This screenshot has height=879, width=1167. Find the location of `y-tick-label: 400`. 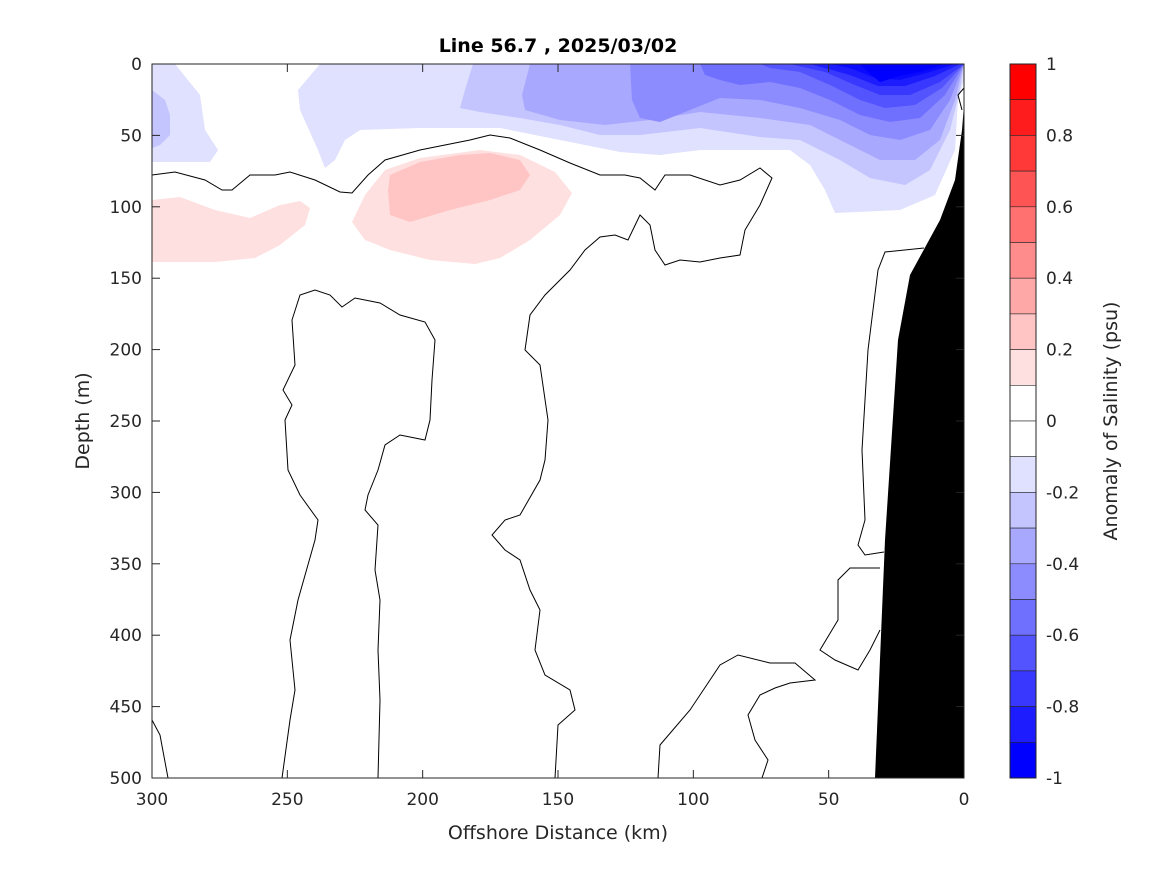

y-tick-label: 400 is located at coordinates (126, 636).